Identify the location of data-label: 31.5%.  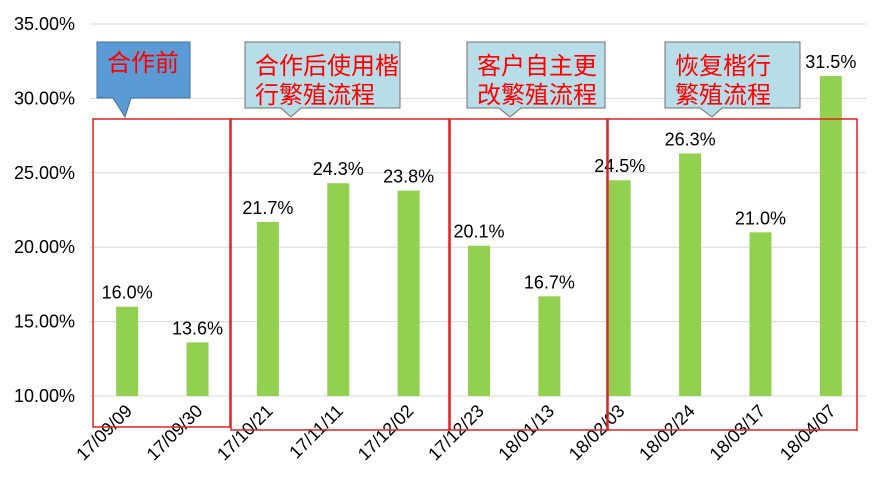
(830, 62).